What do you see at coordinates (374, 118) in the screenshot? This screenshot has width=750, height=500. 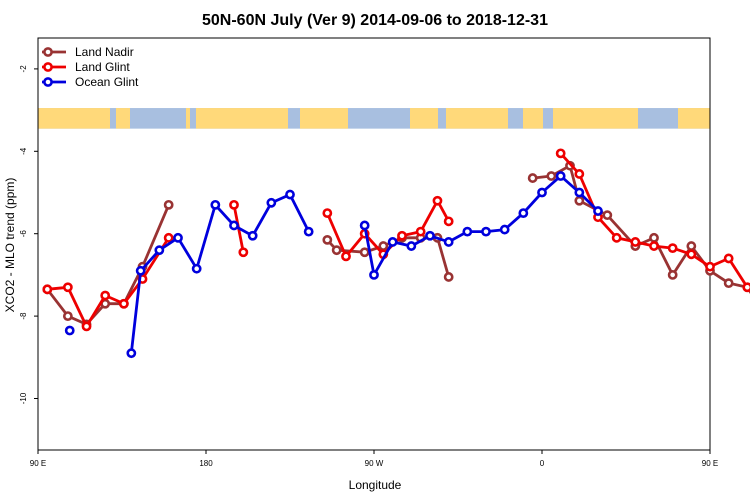 I see `world-map-strip` at bounding box center [374, 118].